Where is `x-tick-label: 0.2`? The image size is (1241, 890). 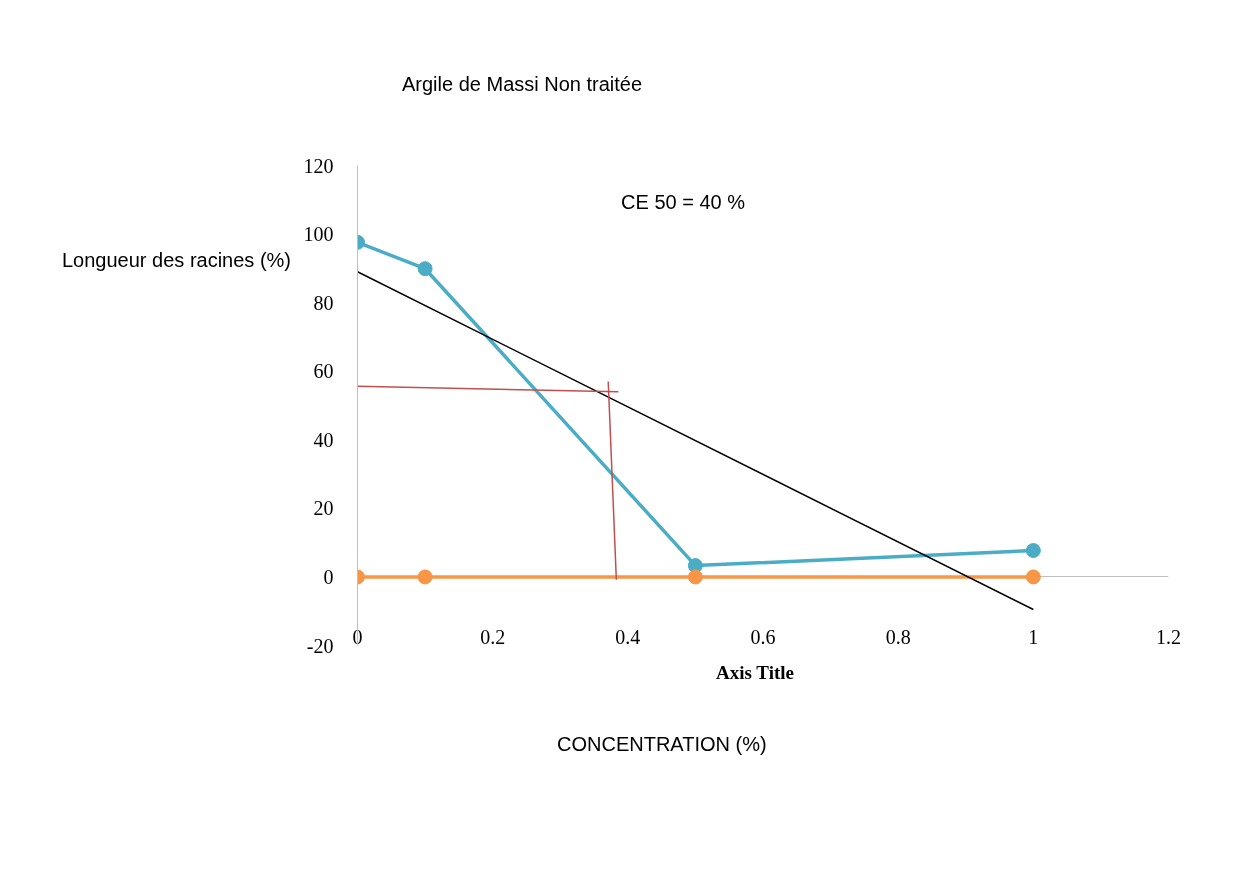 x-tick-label: 0.2 is located at coordinates (493, 636).